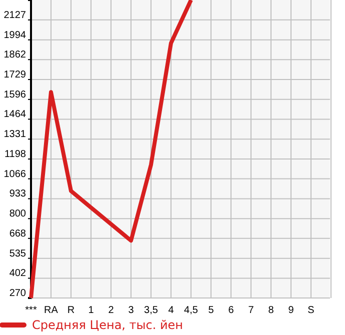 The height and width of the screenshot is (335, 345). Describe the element at coordinates (151, 310) in the screenshot. I see `x-tick-label: 3,5` at that location.